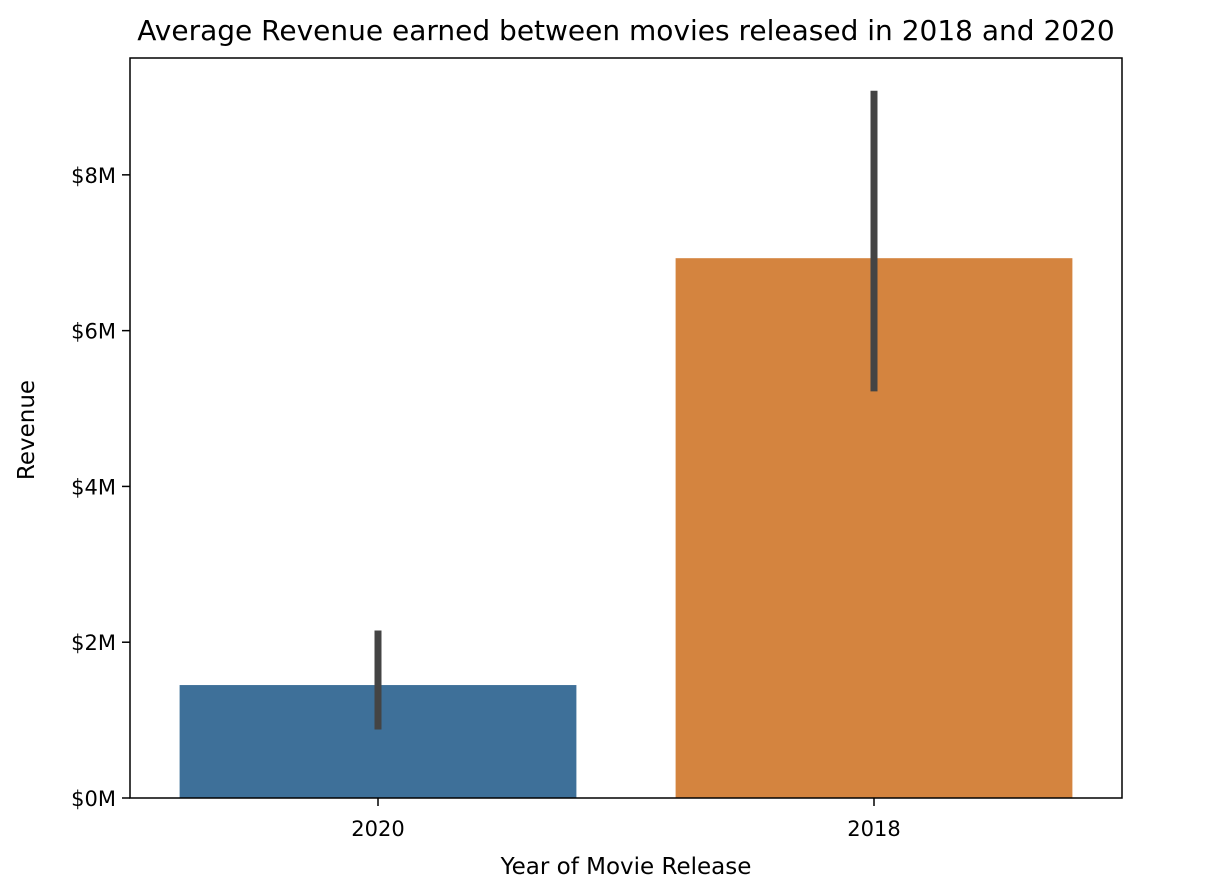  What do you see at coordinates (626, 819) in the screenshot?
I see `x-axis: 2020 2018` at bounding box center [626, 819].